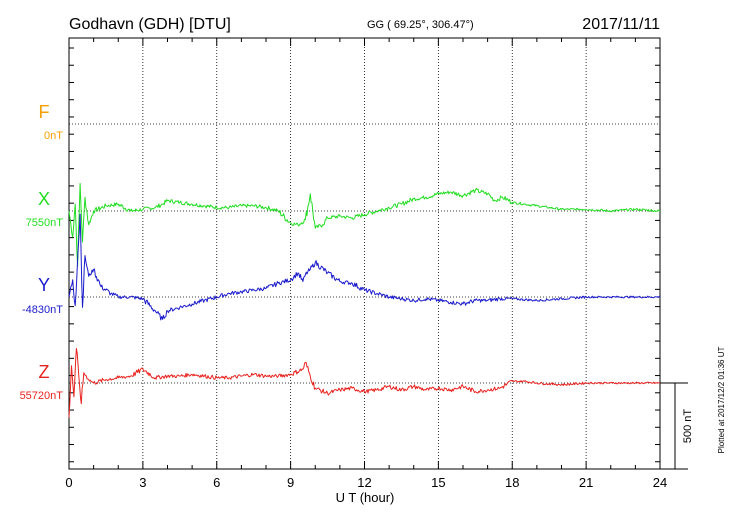 This screenshot has width=730, height=520. Describe the element at coordinates (621, 24) in the screenshot. I see `date-label: 2017/11/11` at that location.